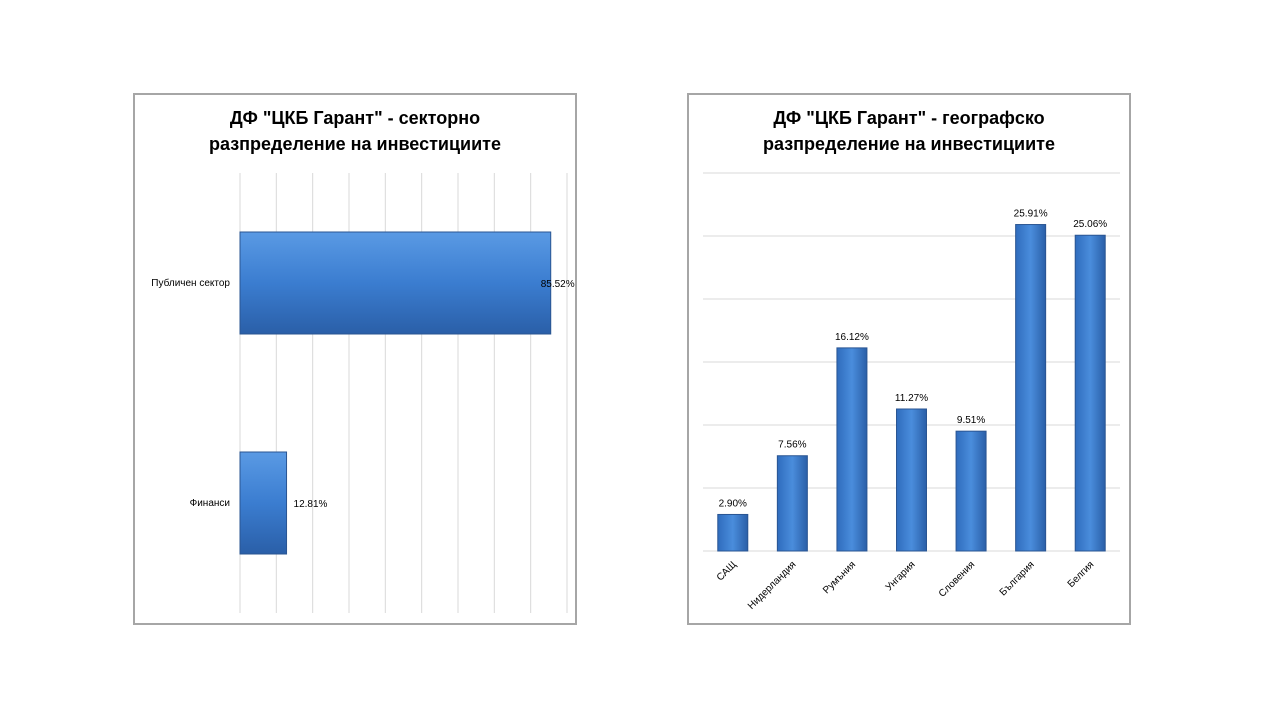 The width and height of the screenshot is (1280, 720). What do you see at coordinates (1017, 578) in the screenshot?
I see `category-label-5: България` at bounding box center [1017, 578].